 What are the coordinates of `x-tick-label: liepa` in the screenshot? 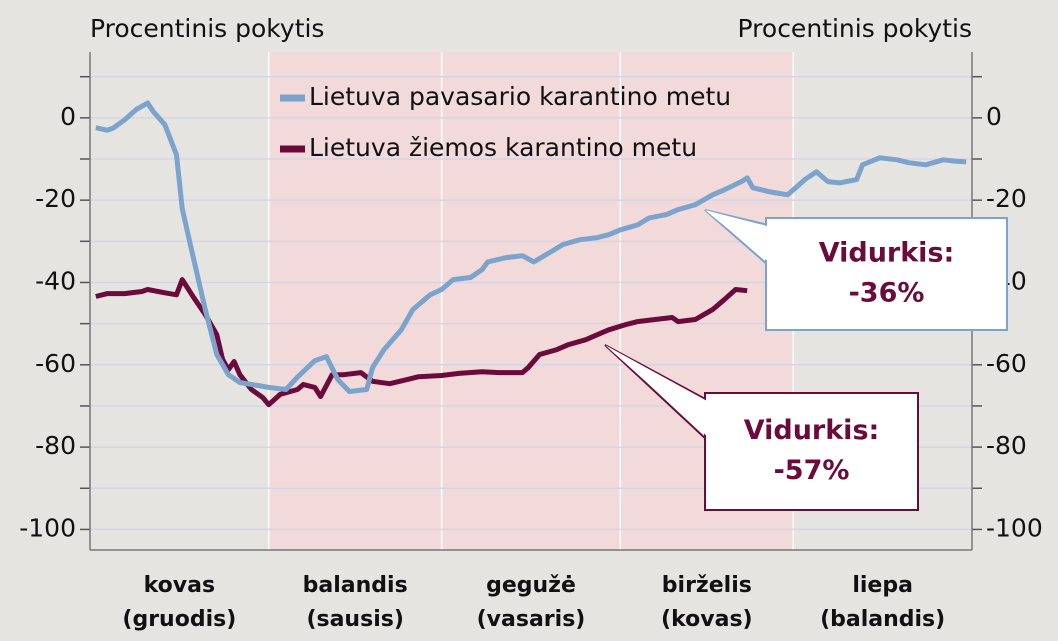 It's located at (882, 585).